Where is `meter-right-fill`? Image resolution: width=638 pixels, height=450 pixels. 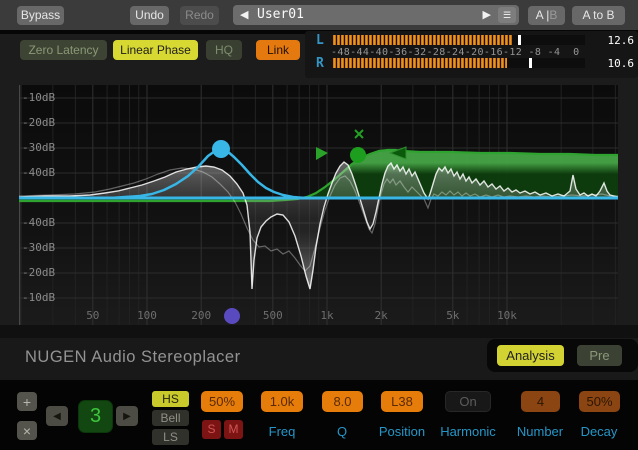
meter-right-fill is located at coordinates (420, 63).